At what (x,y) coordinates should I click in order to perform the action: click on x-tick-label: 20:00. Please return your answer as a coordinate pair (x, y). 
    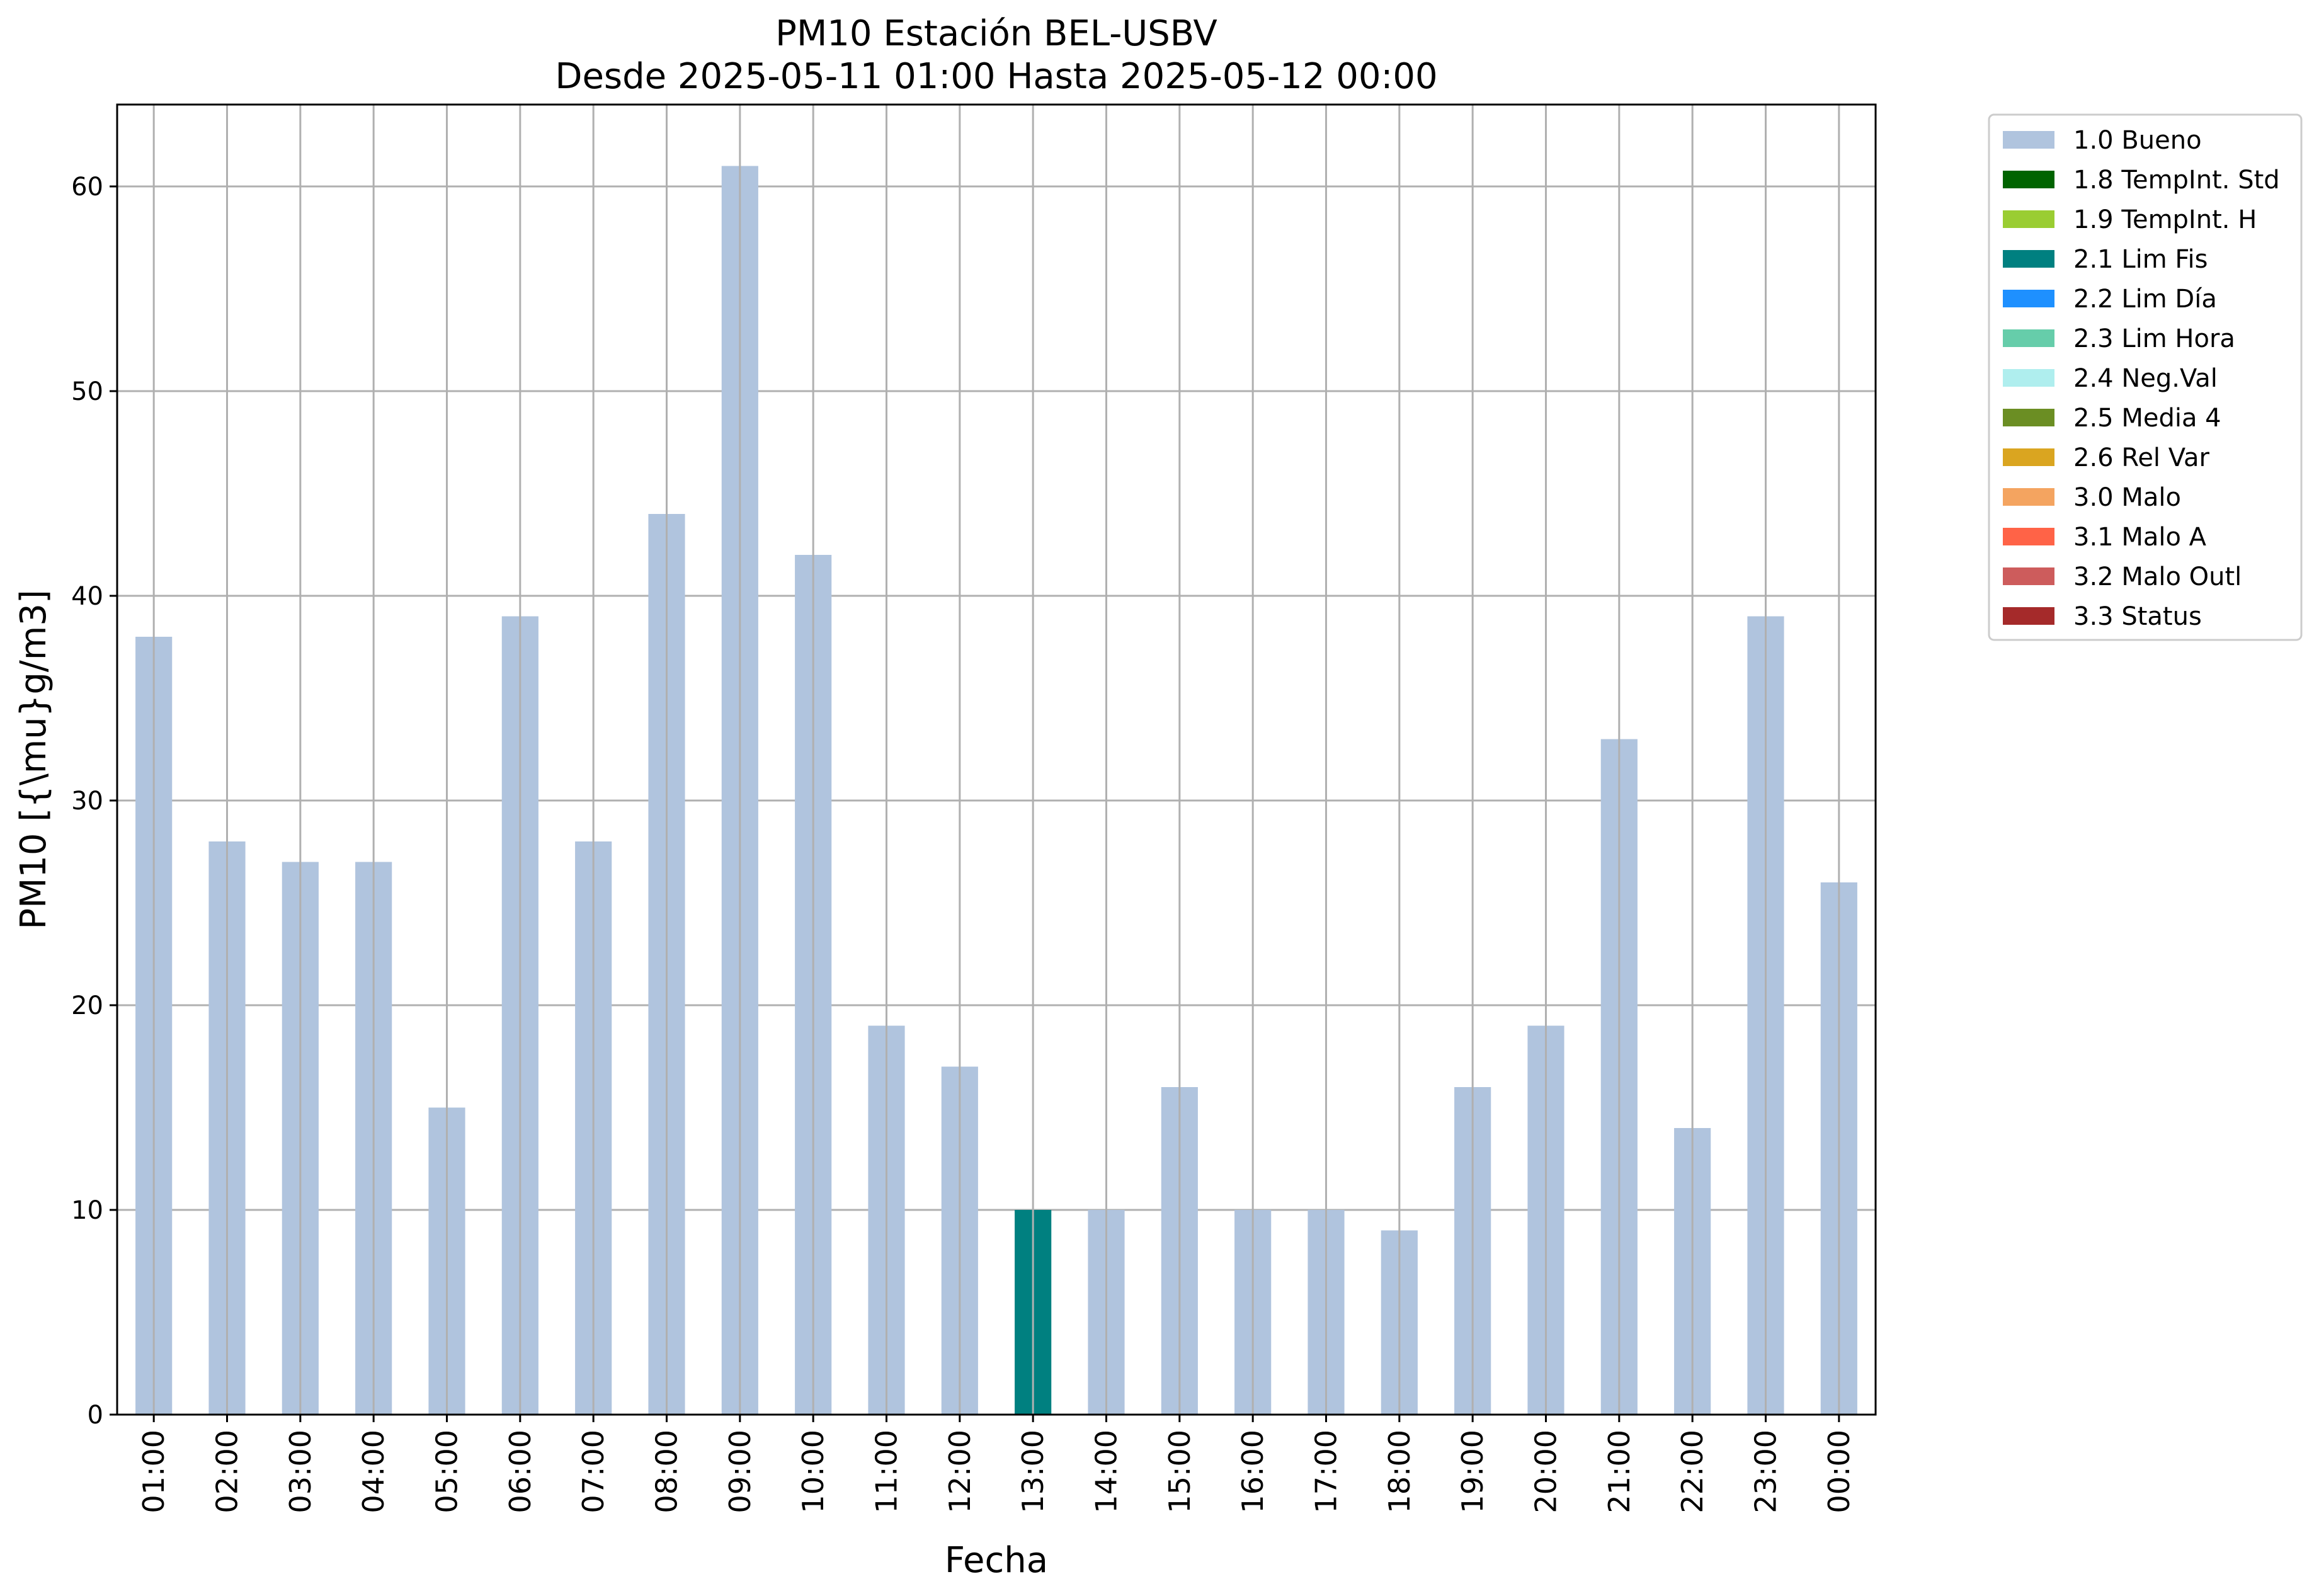
    Looking at the image, I should click on (1546, 1471).